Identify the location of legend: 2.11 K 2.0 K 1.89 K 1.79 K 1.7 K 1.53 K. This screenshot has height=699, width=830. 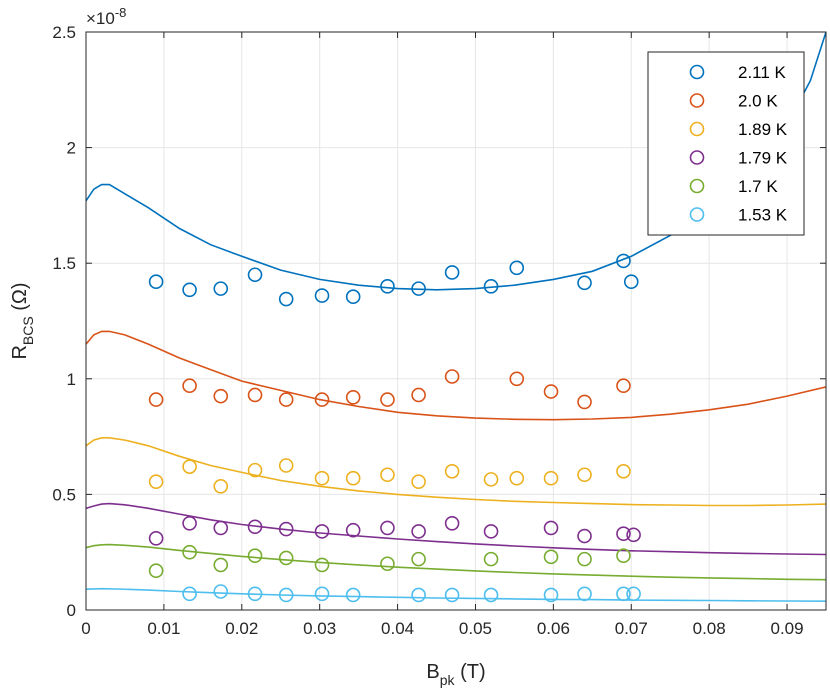
(726, 143).